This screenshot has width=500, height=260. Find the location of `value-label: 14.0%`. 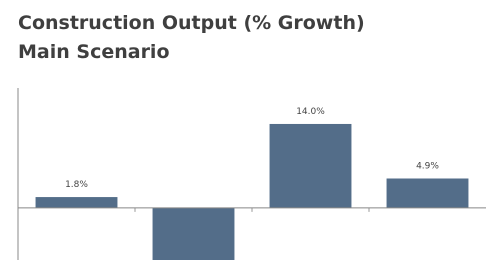

value-label: 14.0% is located at coordinates (310, 112).